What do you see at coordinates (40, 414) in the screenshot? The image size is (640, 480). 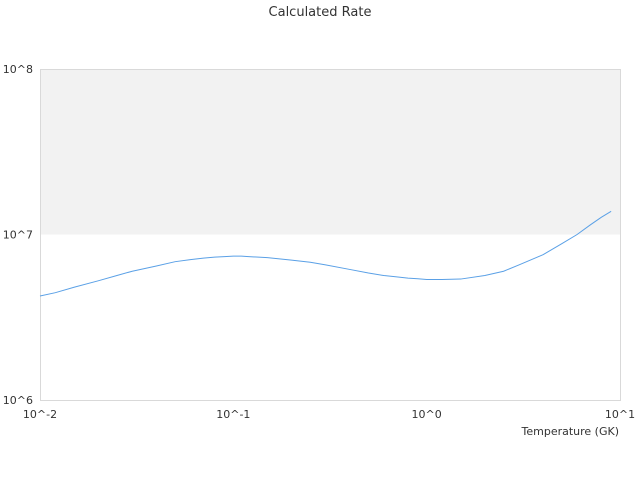 I see `x-tick-label: 10^-2` at bounding box center [40, 414].